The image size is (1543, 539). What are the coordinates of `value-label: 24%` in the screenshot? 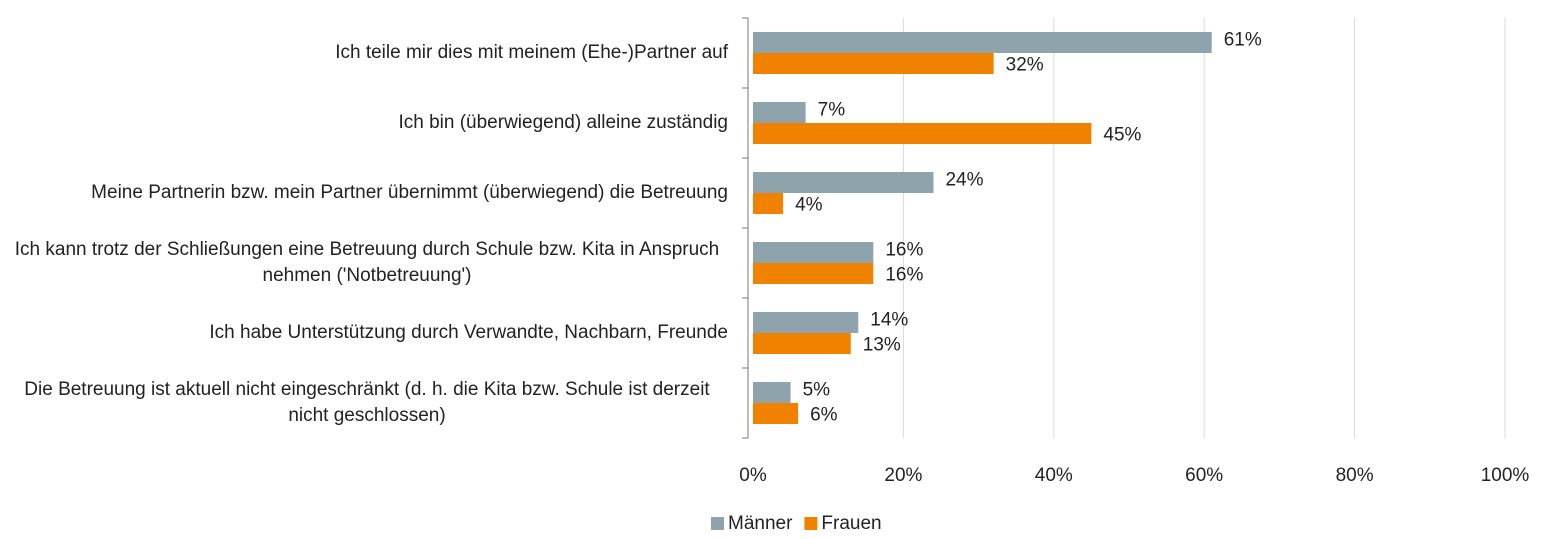 It's located at (964, 180).